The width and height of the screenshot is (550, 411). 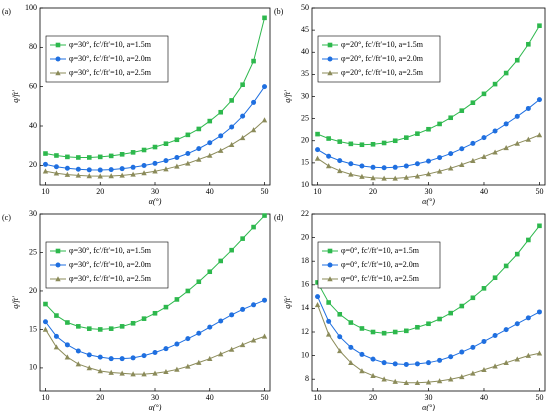 What do you see at coordinates (33, 213) in the screenshot?
I see `y-tick-label: 30` at bounding box center [33, 213].